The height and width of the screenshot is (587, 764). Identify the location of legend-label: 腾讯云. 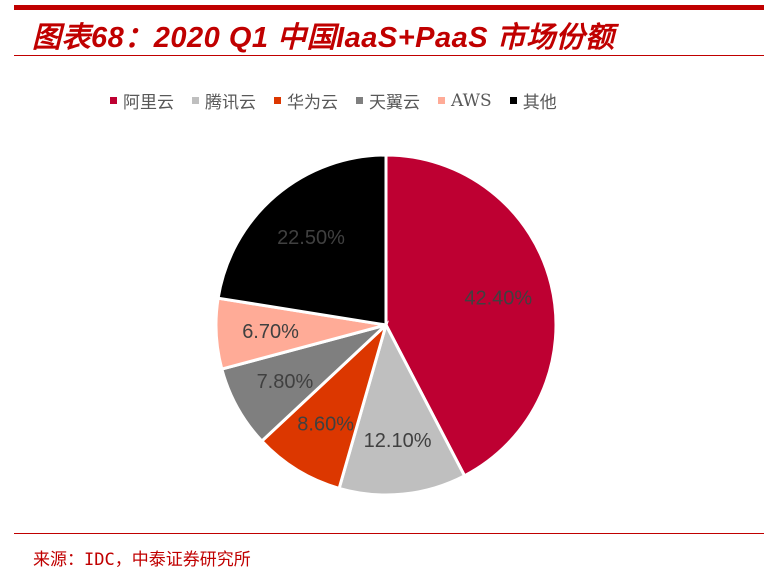
(230, 103).